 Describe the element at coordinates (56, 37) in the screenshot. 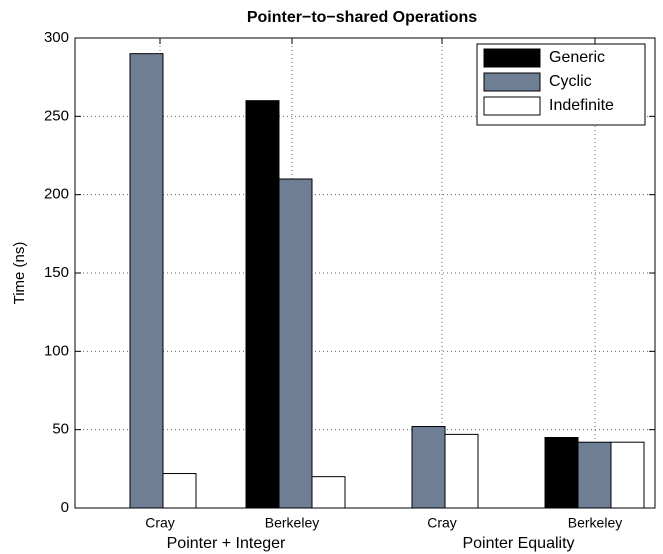

I see `y-tick-label: 300` at that location.